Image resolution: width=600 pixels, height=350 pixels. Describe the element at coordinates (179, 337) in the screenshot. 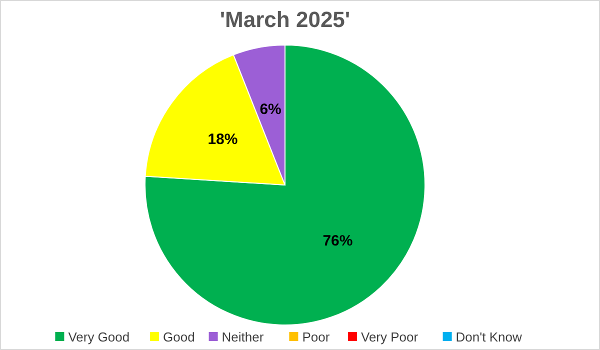

I see `legend-label: Good` at that location.